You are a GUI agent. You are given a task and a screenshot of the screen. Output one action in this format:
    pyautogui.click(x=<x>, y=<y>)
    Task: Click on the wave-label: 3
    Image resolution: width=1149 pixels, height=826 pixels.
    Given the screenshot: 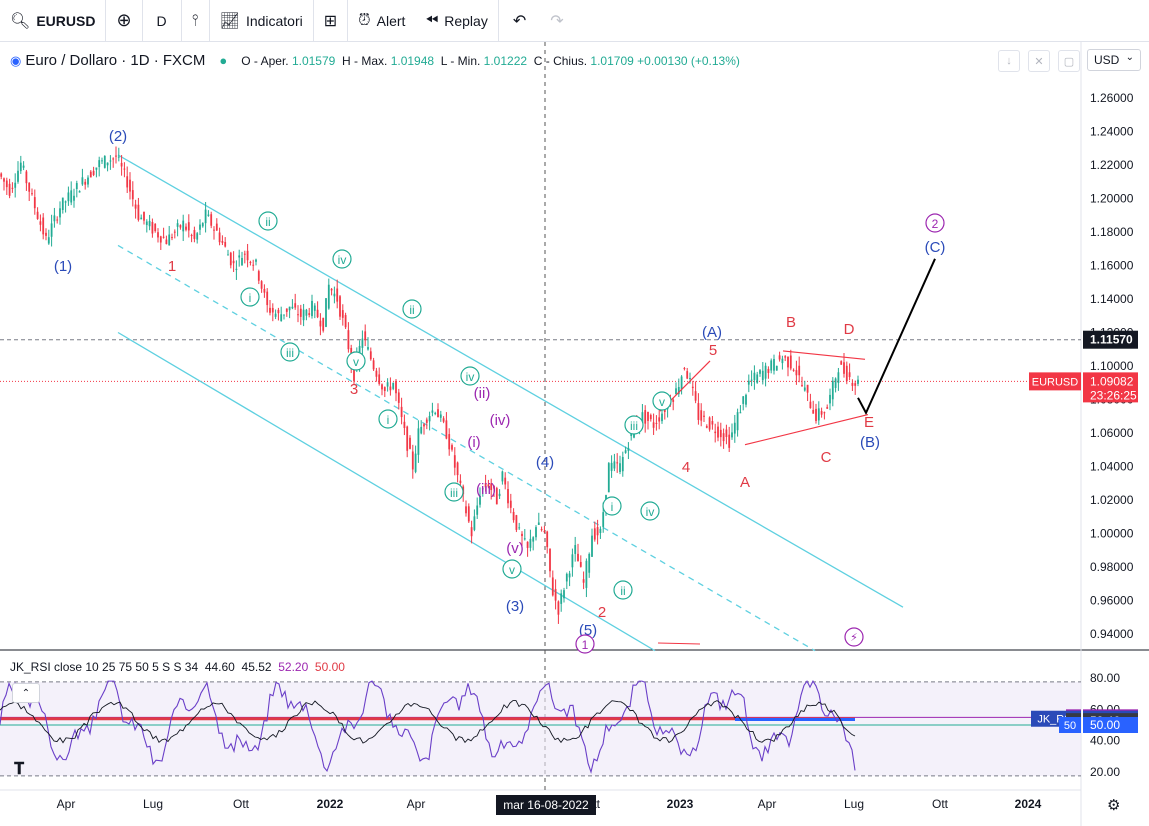 What is the action you would take?
    pyautogui.click(x=354, y=389)
    